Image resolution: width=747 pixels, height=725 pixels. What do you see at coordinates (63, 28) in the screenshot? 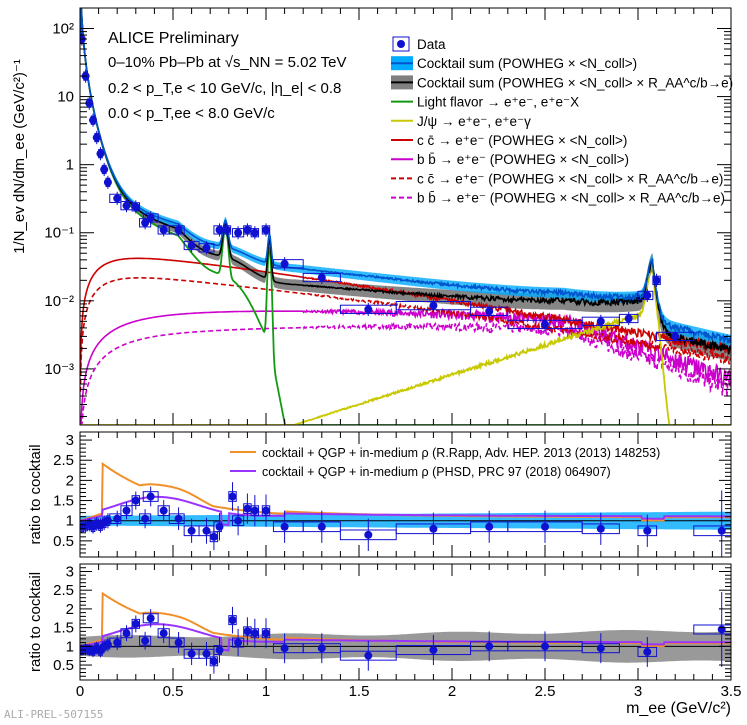
I see `y-tick-label: 10²` at bounding box center [63, 28].